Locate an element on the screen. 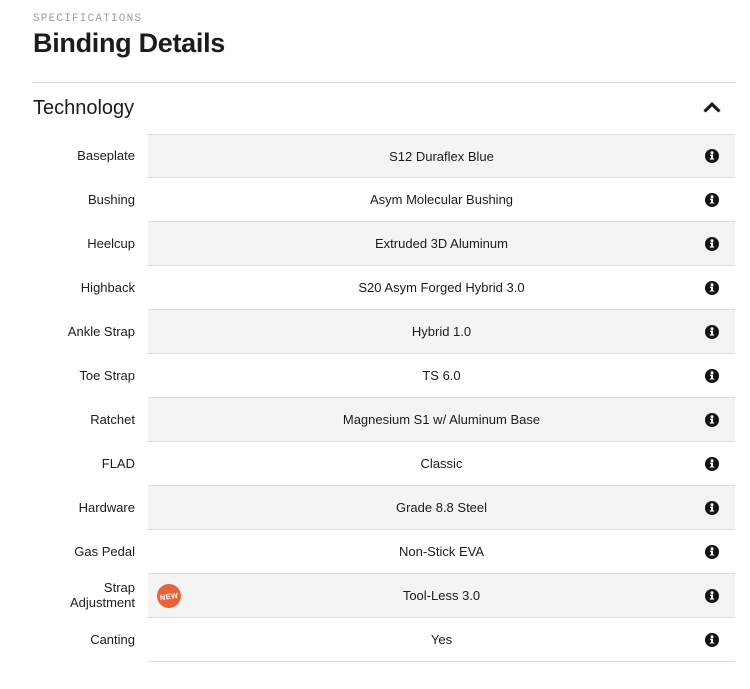  spec-value: Tool-Less 3.0 is located at coordinates (441, 595).